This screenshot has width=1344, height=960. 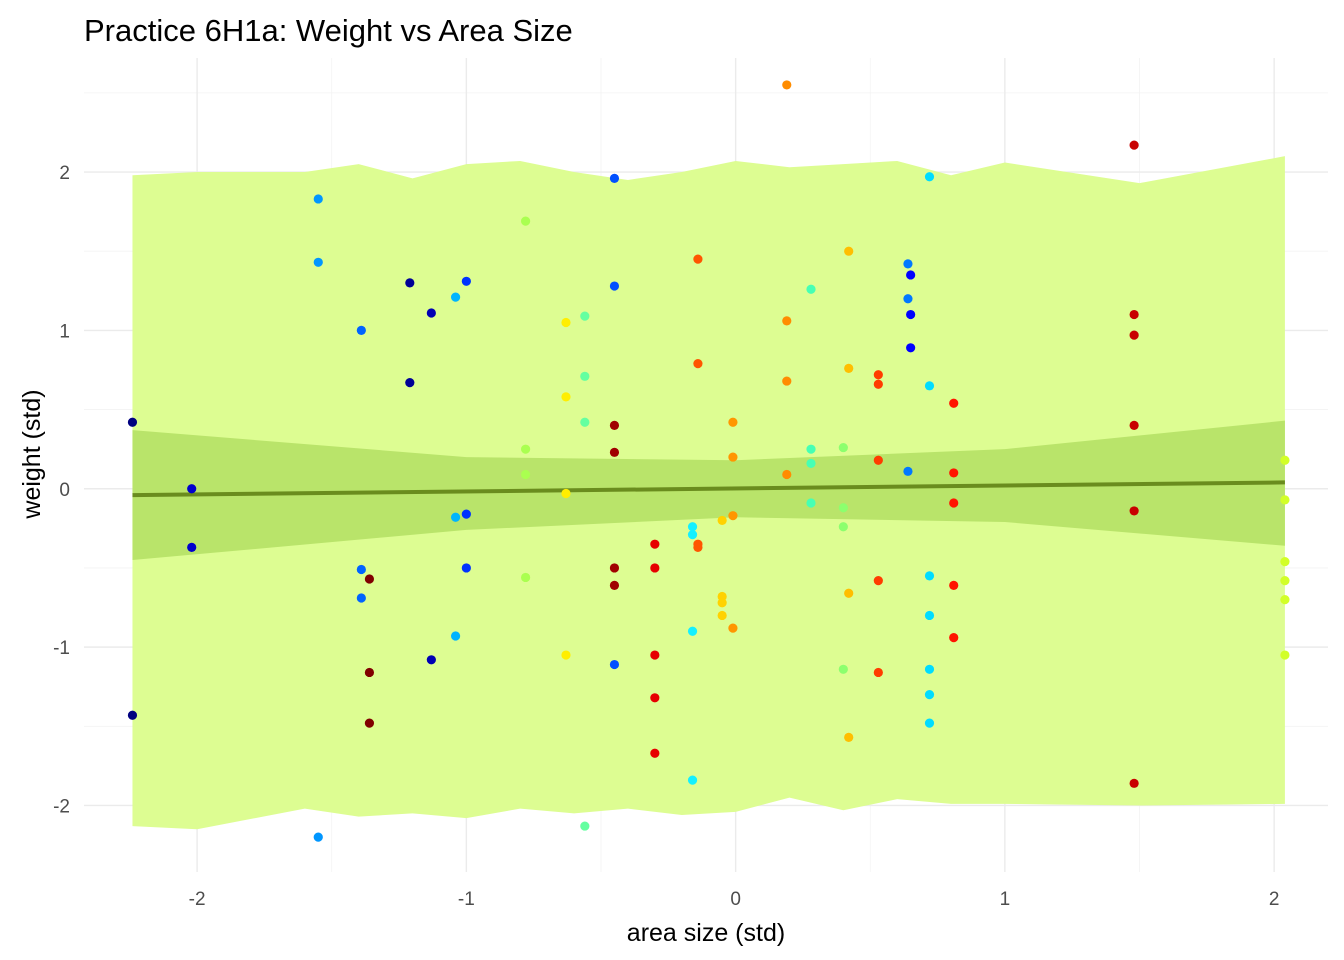 What do you see at coordinates (1005, 899) in the screenshot?
I see `x-tick-label: 1` at bounding box center [1005, 899].